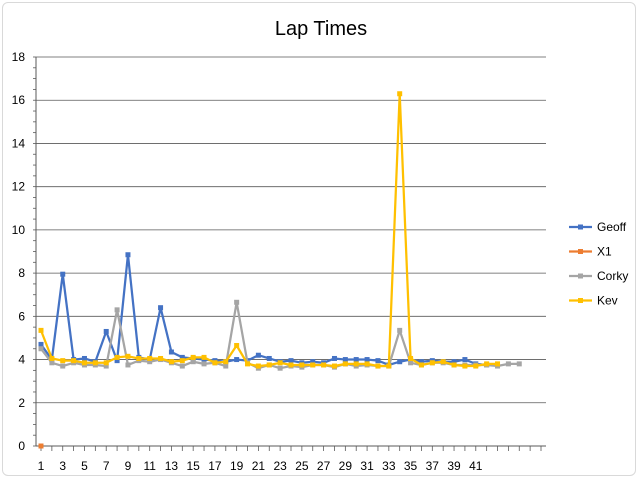  Describe the element at coordinates (19, 57) in the screenshot. I see `y-tick-label-18: 18` at that location.